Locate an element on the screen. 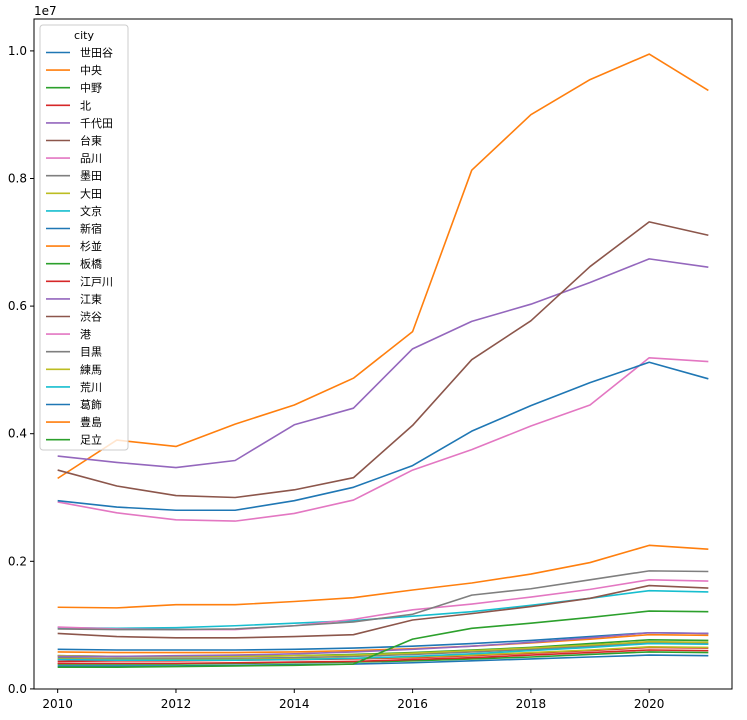 The image size is (747, 720). x-tick-label: 2014 is located at coordinates (294, 704).